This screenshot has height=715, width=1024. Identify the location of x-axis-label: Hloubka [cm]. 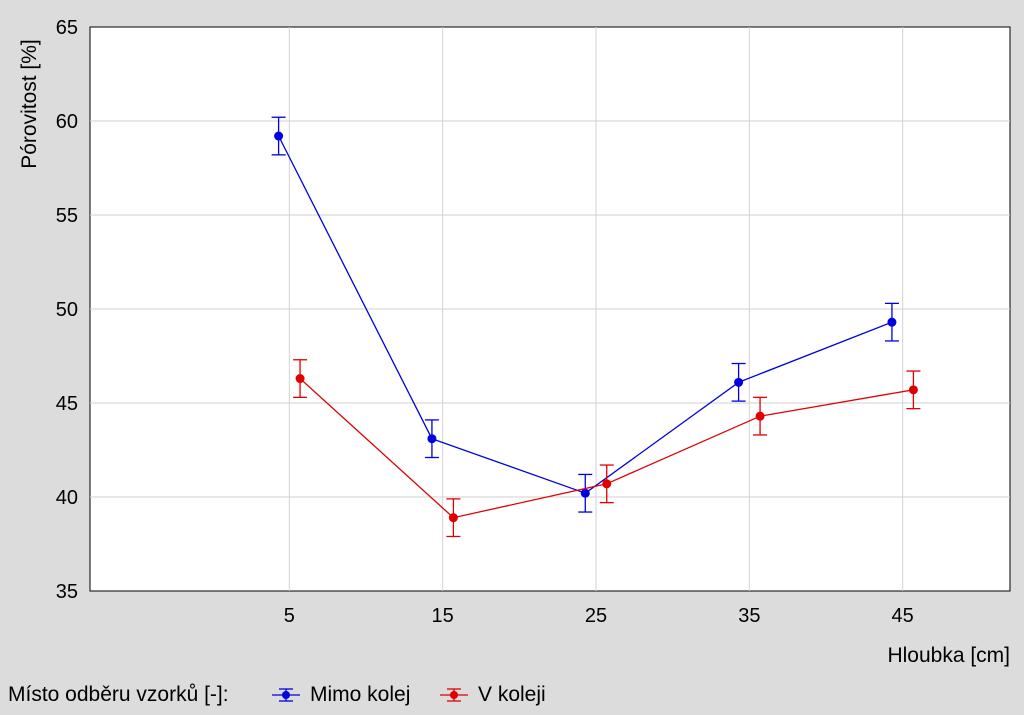
(948, 655).